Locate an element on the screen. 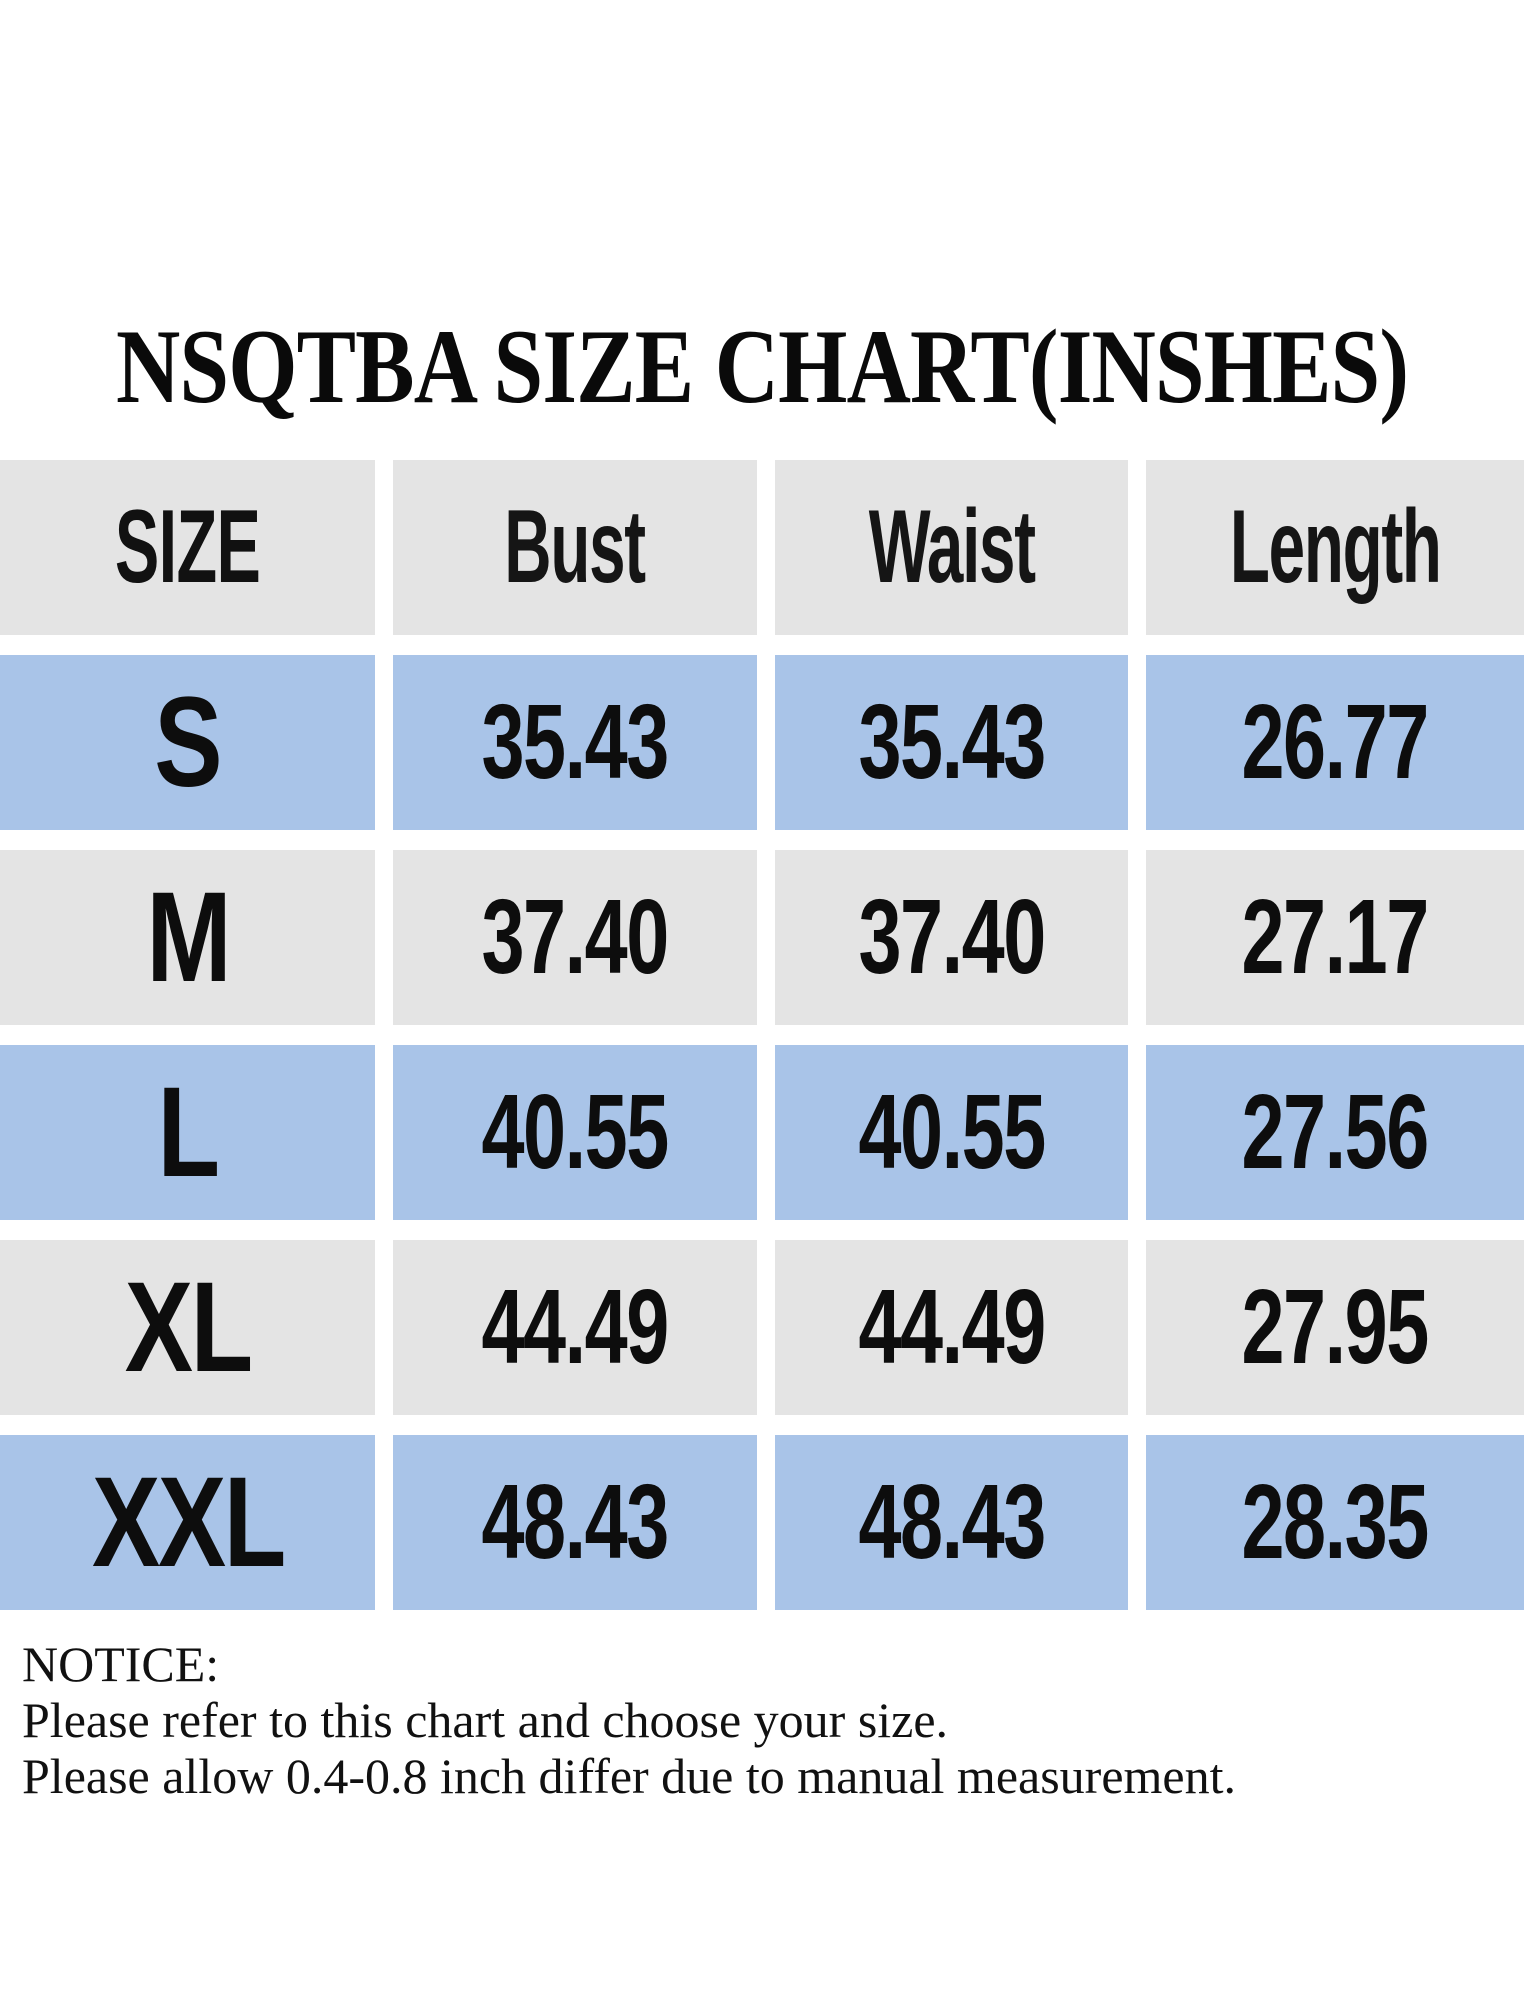  length-cell-xl: 27.95 is located at coordinates (1335, 1327).